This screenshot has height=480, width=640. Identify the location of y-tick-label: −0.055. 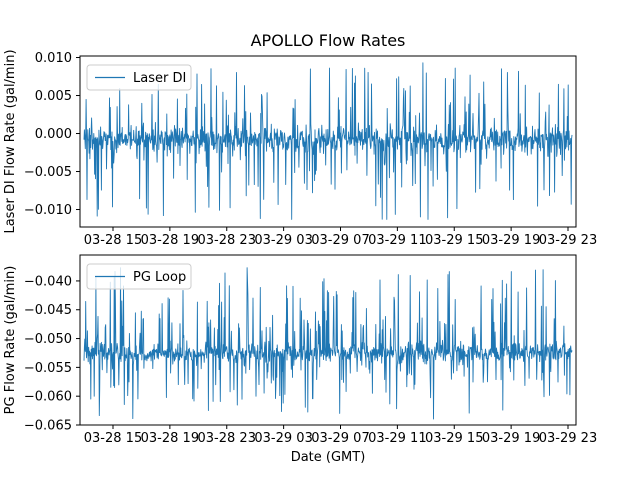
(48, 368).